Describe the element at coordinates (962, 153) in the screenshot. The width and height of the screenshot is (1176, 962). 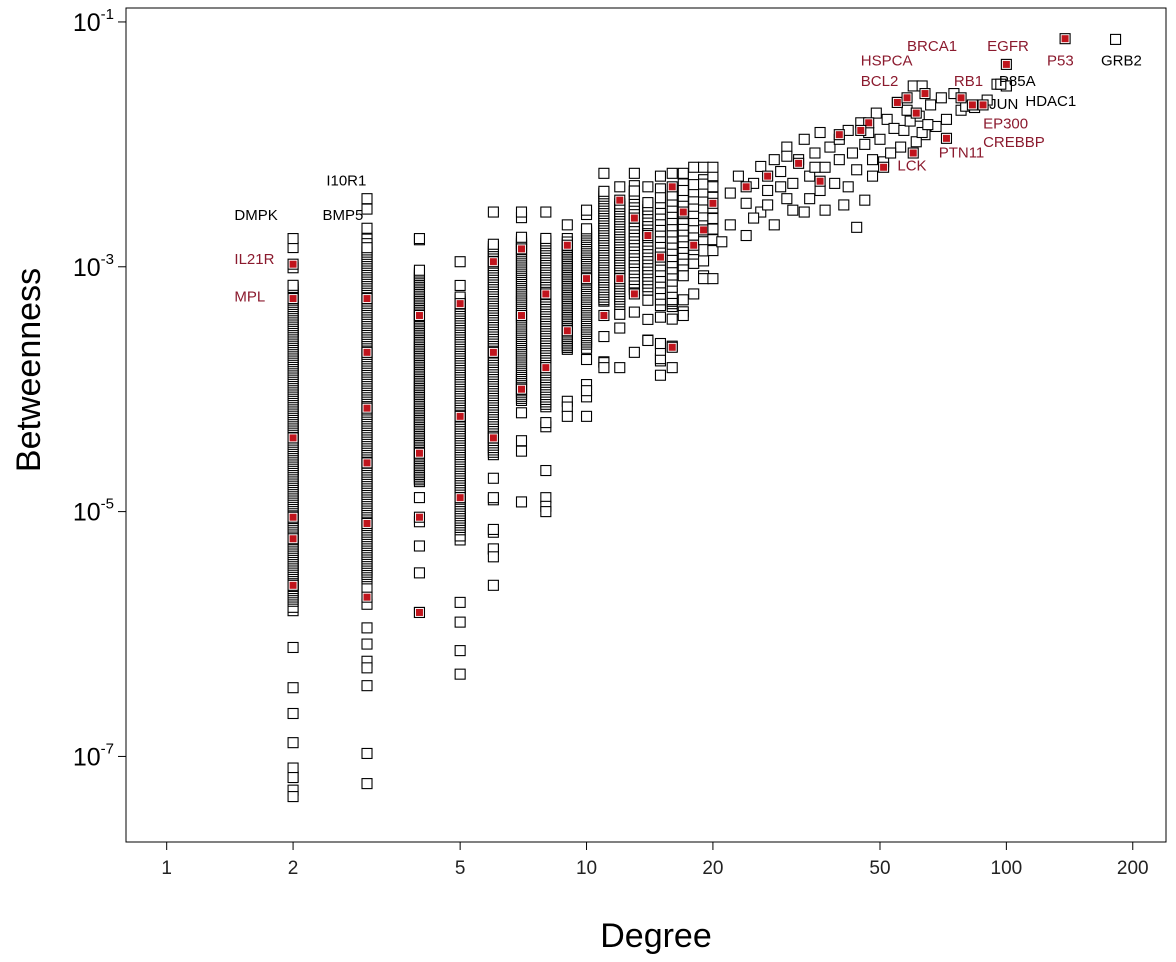
I see `point-annotation: PTN11` at that location.